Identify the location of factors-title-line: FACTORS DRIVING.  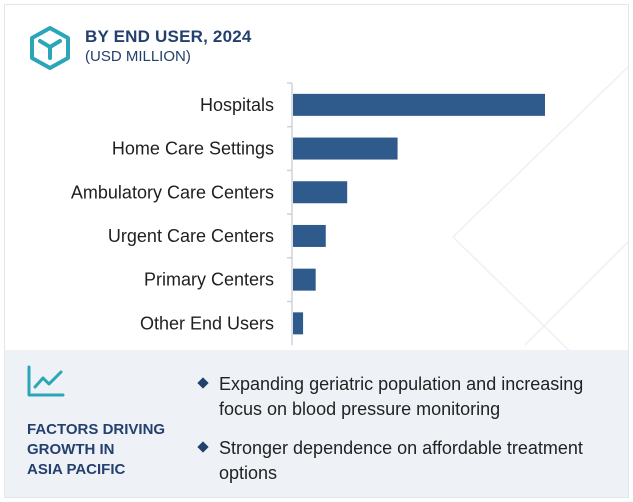
(96, 429).